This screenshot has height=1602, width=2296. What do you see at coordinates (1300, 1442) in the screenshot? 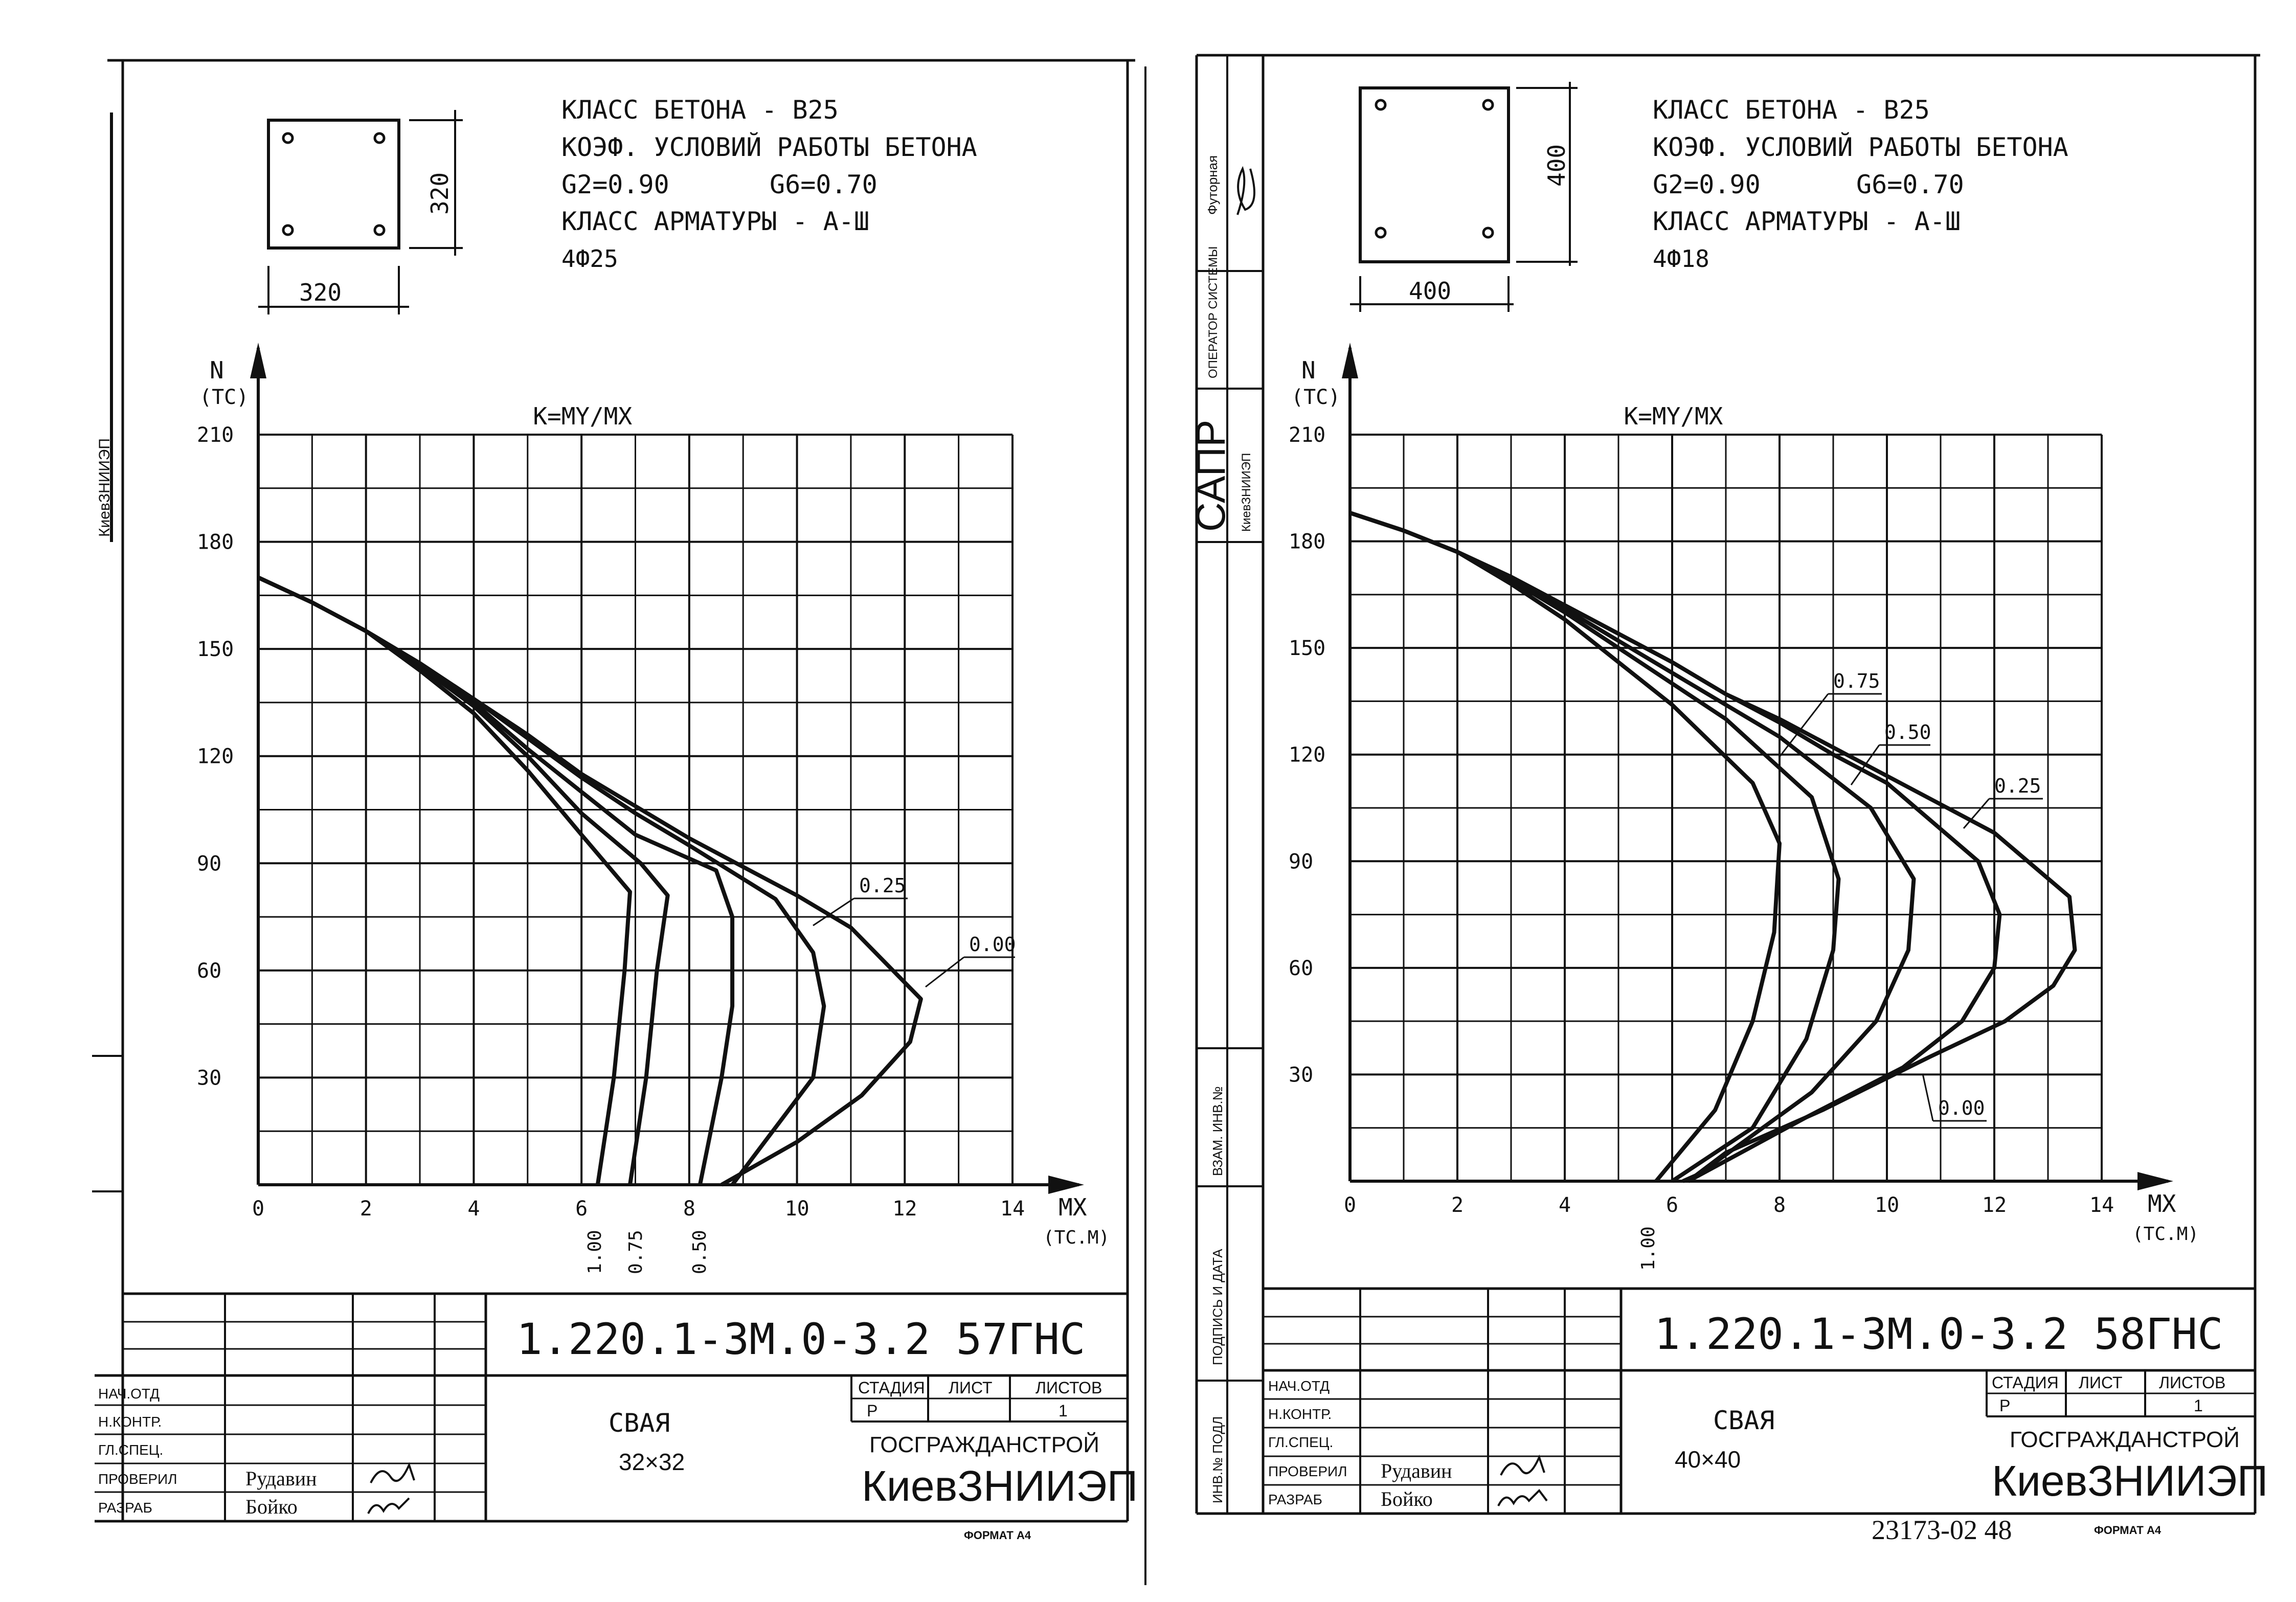
I see `role-chief: ГЛ.СПЕЦ.` at bounding box center [1300, 1442].